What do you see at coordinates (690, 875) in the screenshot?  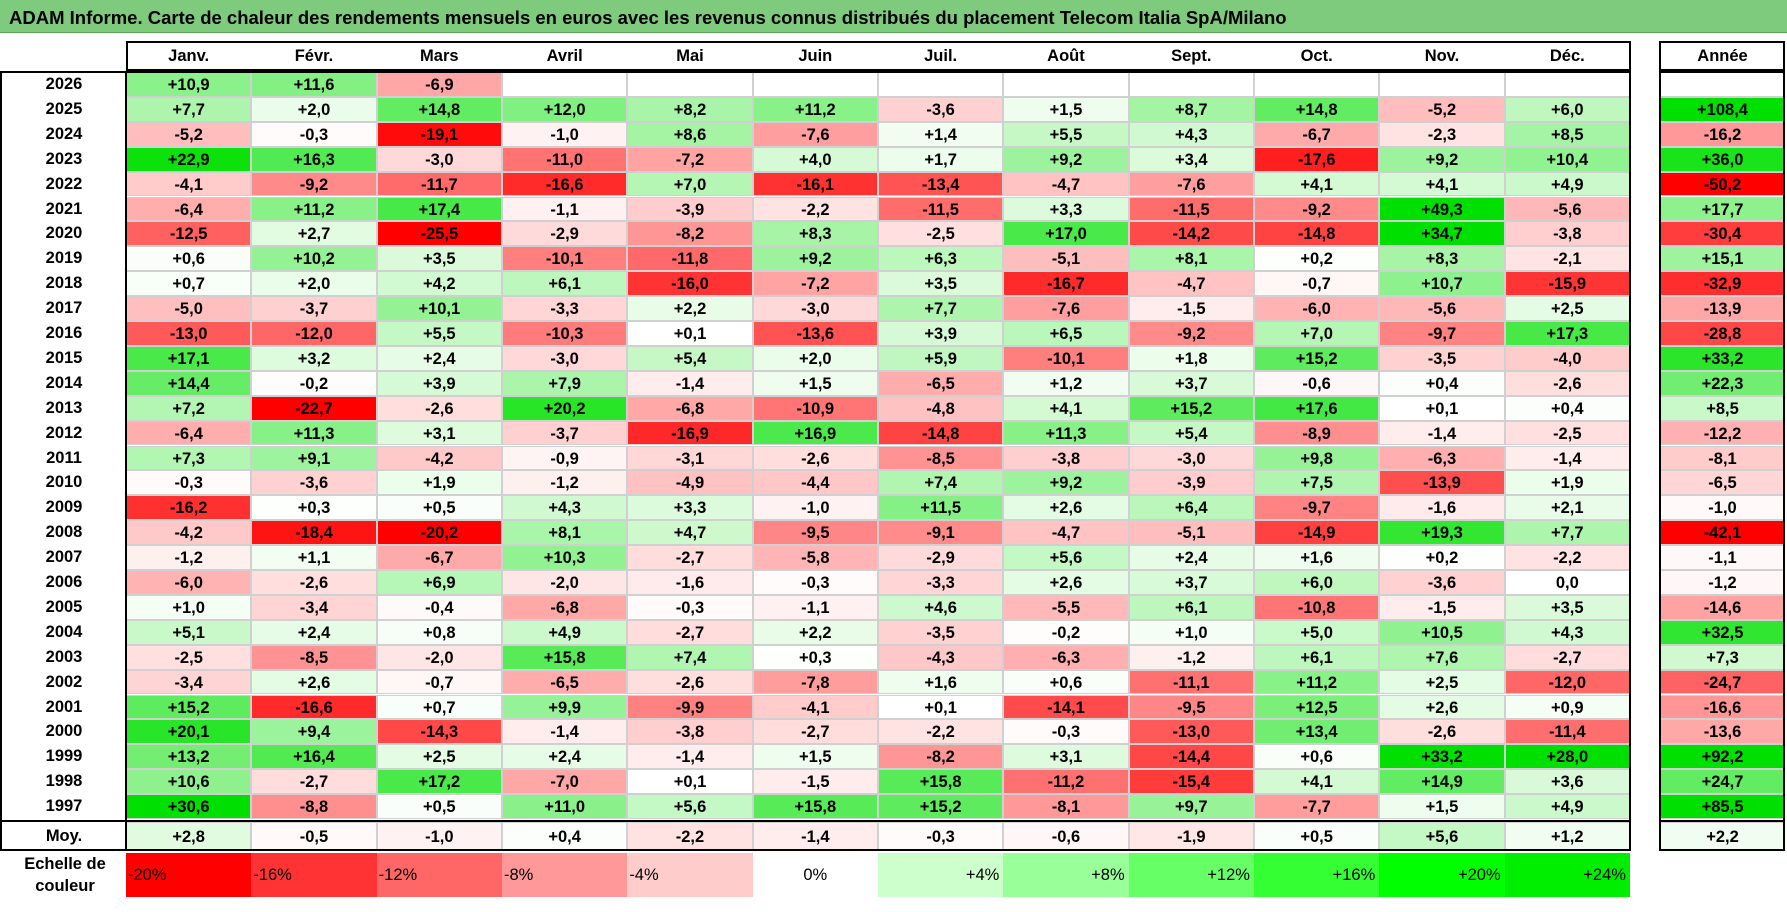 I see `legend-swatch: -4%` at bounding box center [690, 875].